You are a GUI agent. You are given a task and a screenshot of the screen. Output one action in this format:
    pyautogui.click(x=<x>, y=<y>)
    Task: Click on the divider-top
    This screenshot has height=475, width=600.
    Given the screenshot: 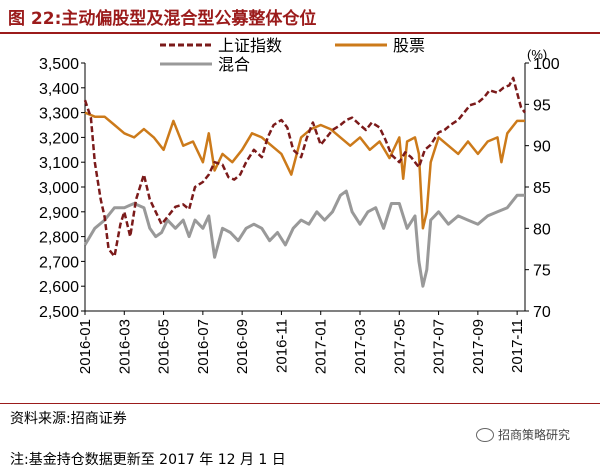 What is the action you would take?
    pyautogui.click(x=300, y=403)
    